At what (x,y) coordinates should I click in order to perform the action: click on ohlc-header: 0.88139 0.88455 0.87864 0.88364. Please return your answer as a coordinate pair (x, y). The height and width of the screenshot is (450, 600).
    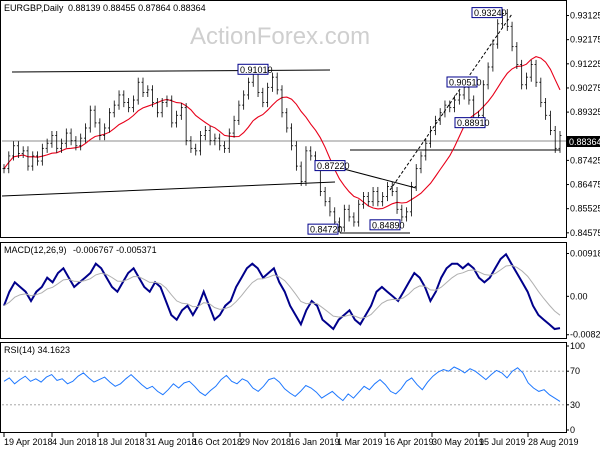
    Looking at the image, I should click on (137, 8).